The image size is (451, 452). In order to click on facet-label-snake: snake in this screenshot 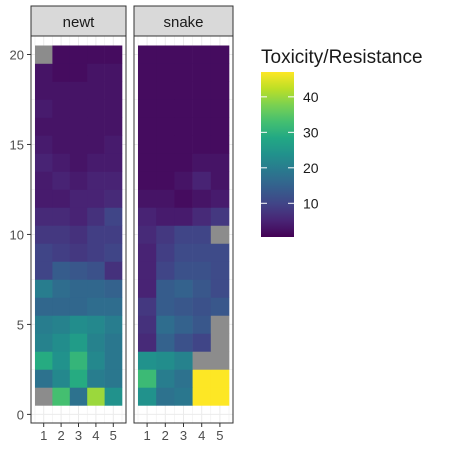, I will do `click(183, 22)`.